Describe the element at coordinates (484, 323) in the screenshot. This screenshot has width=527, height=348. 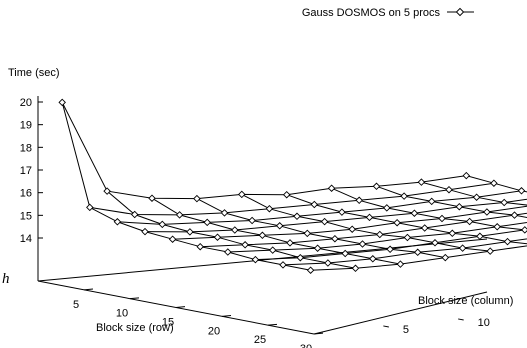
I see `y-tick-label: 10` at that location.